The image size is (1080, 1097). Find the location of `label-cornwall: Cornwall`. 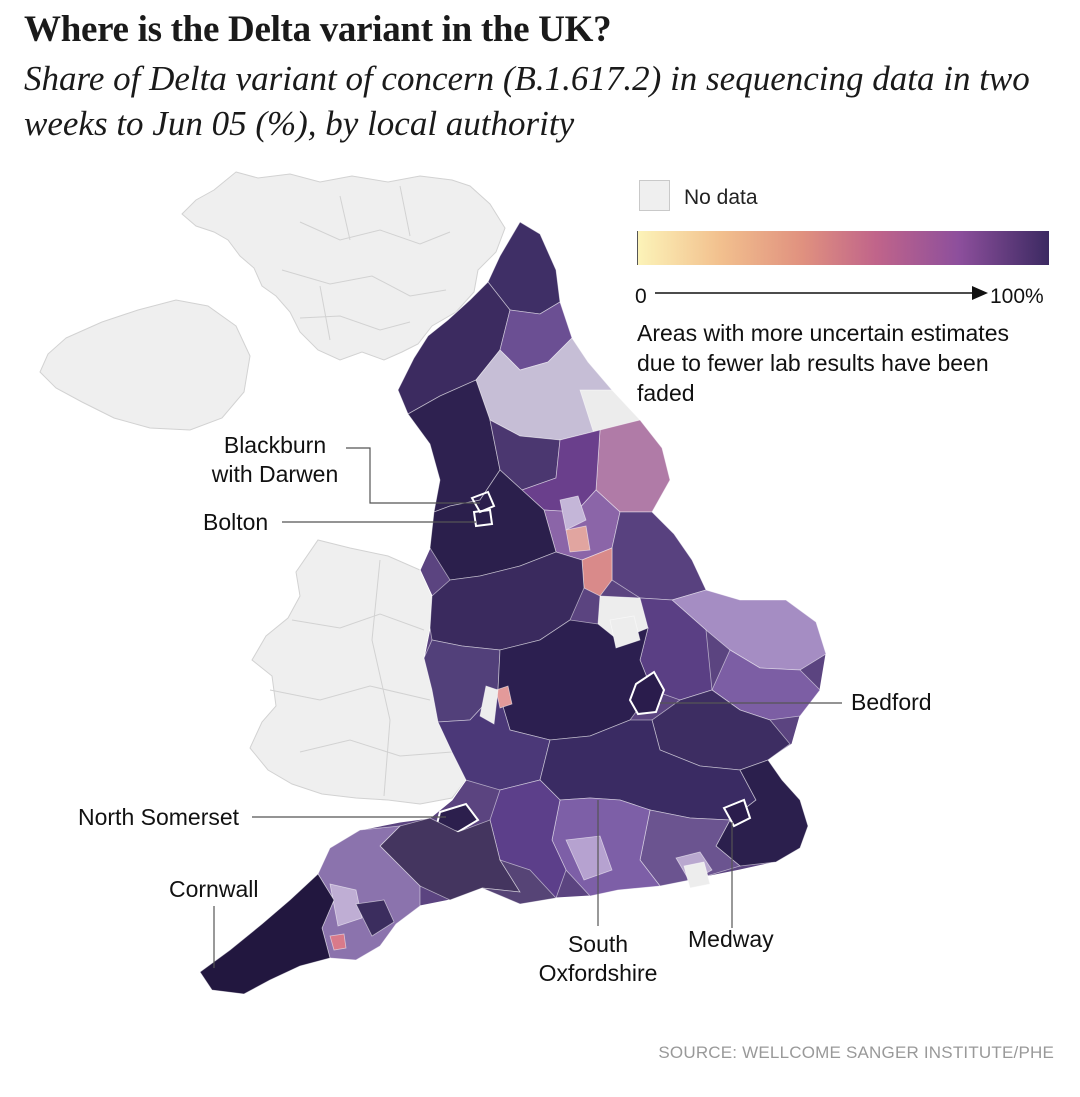

label-cornwall: Cornwall is located at coordinates (214, 889).